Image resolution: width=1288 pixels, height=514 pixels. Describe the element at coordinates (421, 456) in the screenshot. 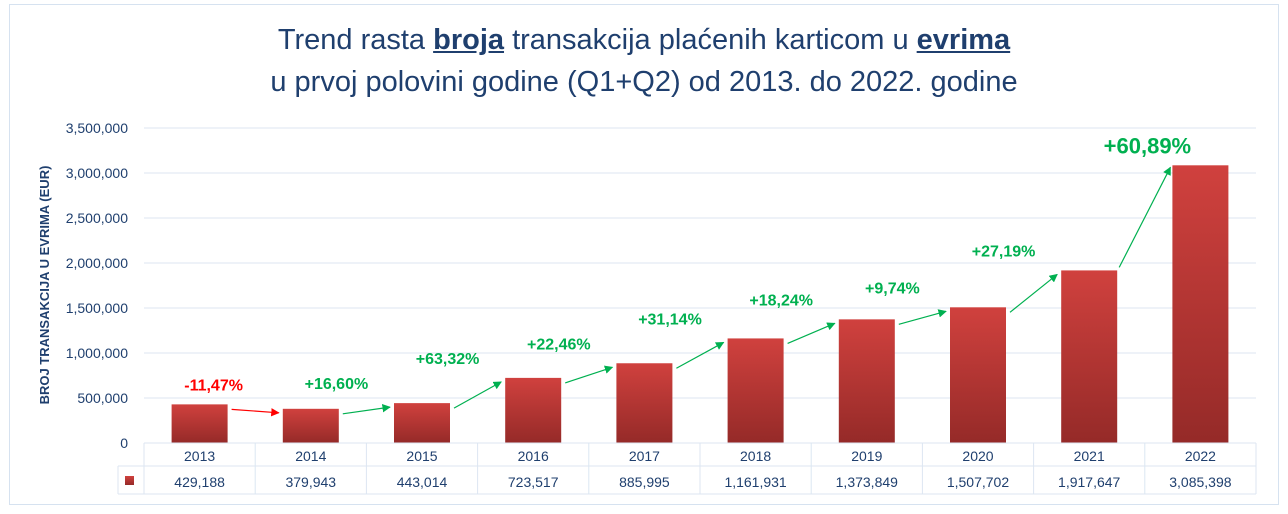

I see `x-tick-label: 2015` at that location.